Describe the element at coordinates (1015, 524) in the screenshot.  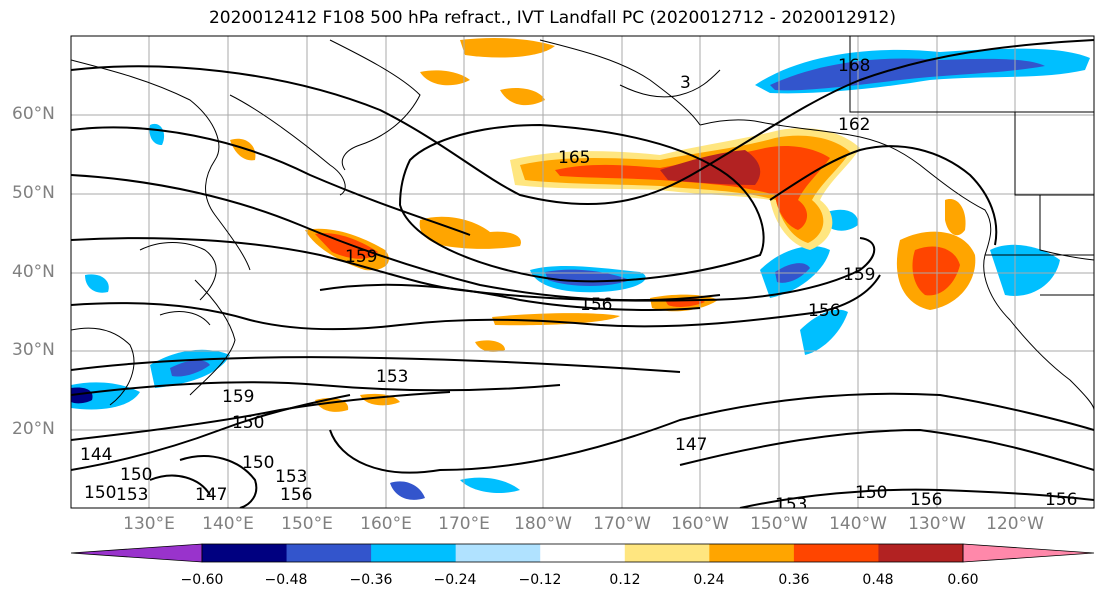
I see `lon-label: 120°W` at that location.